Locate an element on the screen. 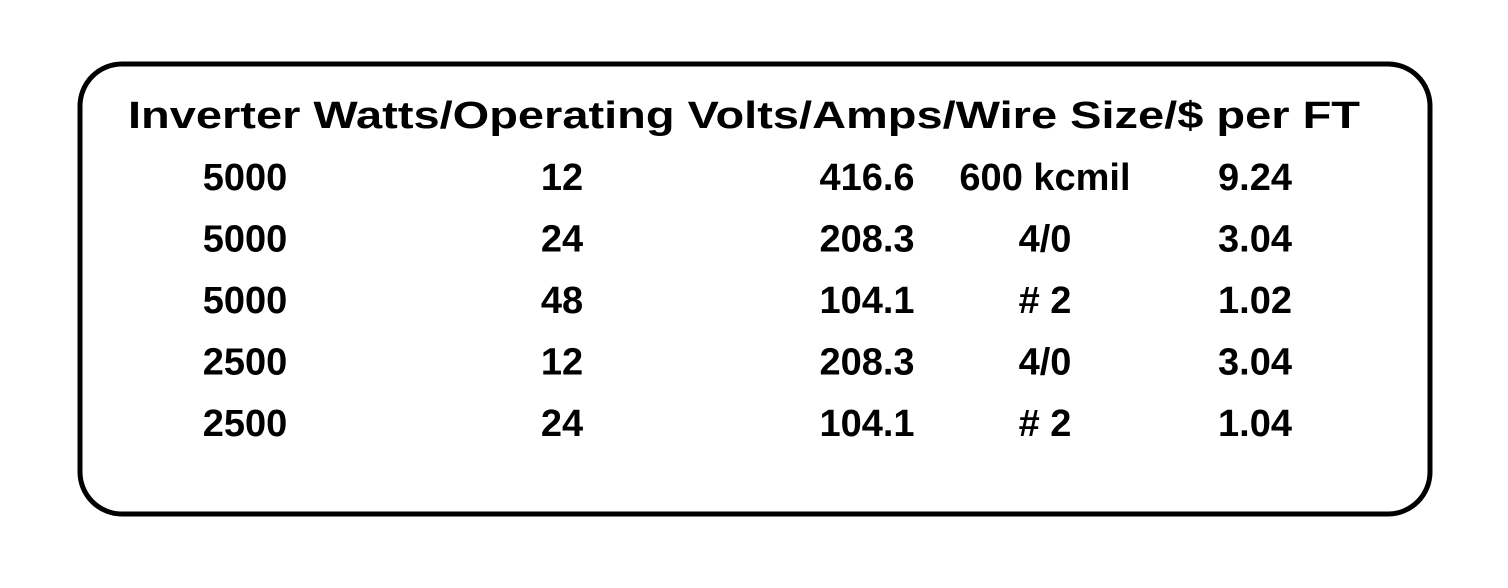  table-cell: 416.6 is located at coordinates (866, 178).